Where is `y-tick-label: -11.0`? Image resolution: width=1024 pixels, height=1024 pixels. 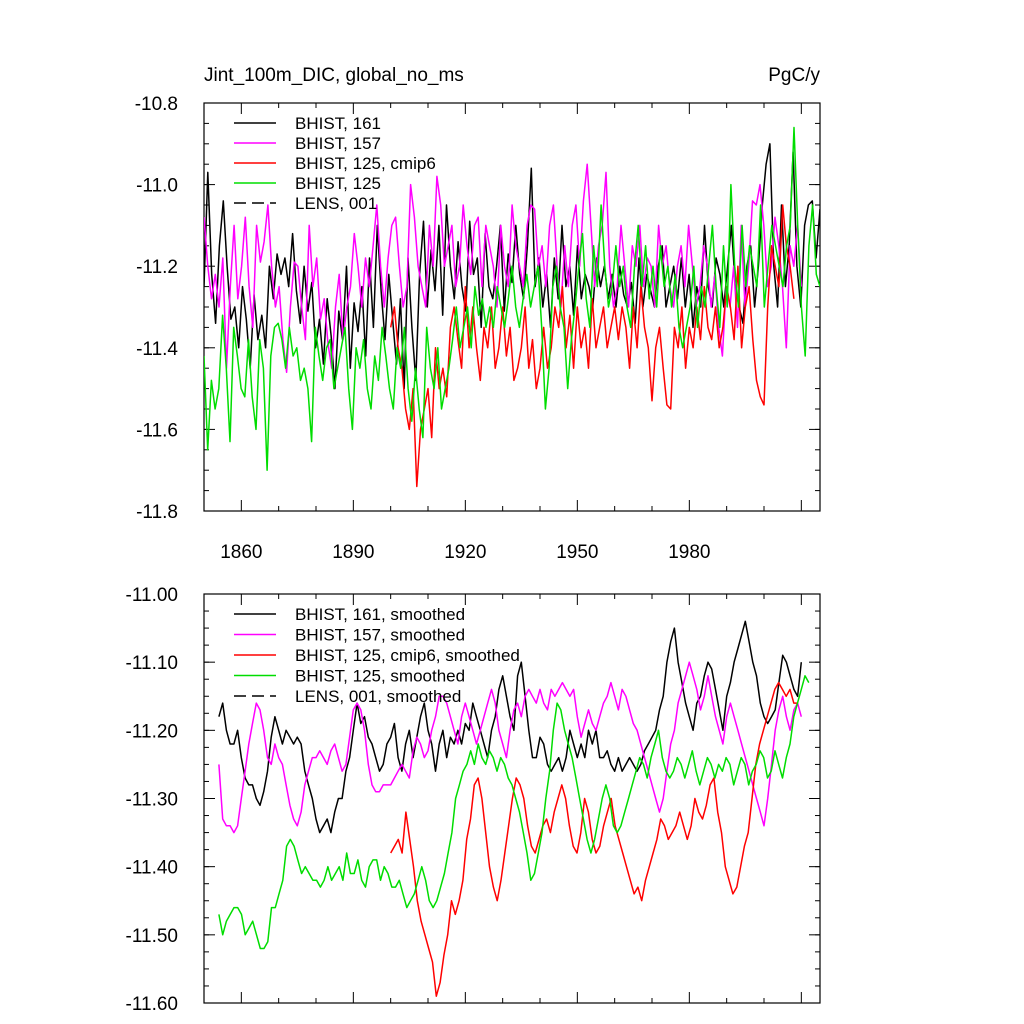 y-tick-label: -11.0 is located at coordinates (157, 186).